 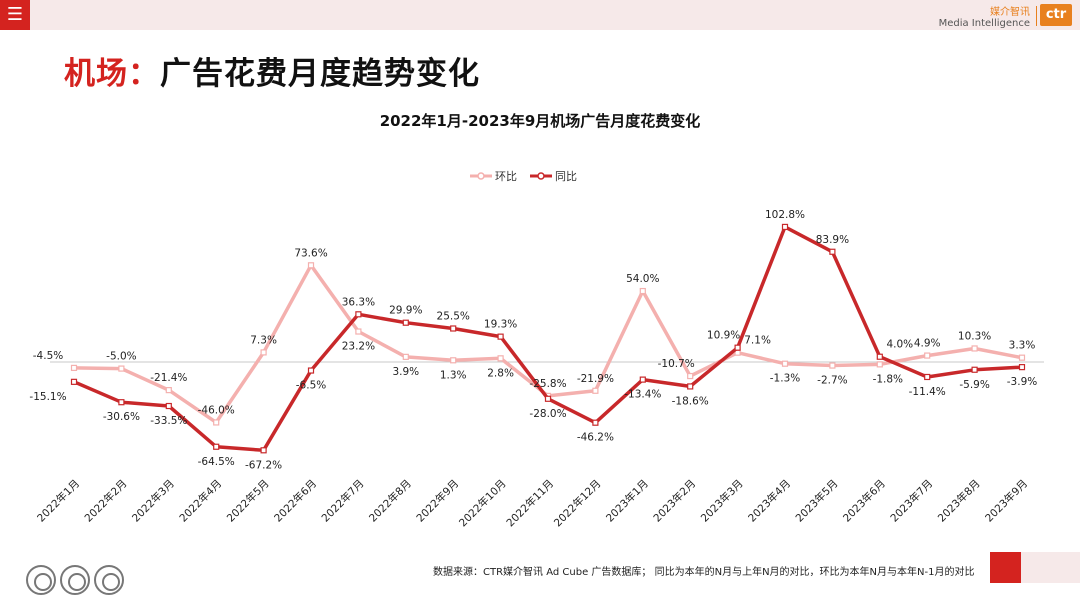 I want to click on x-tick-label: 2022年1月, so click(x=58, y=501).